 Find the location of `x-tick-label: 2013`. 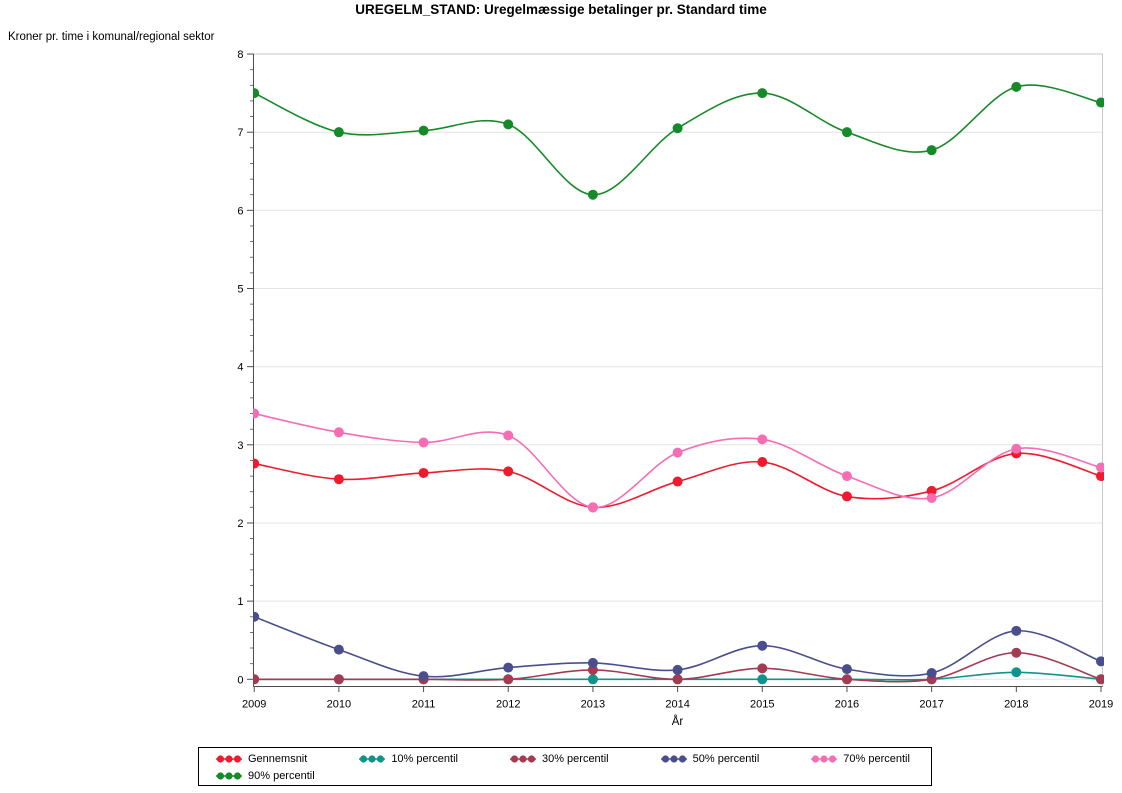

x-tick-label: 2013 is located at coordinates (593, 705).